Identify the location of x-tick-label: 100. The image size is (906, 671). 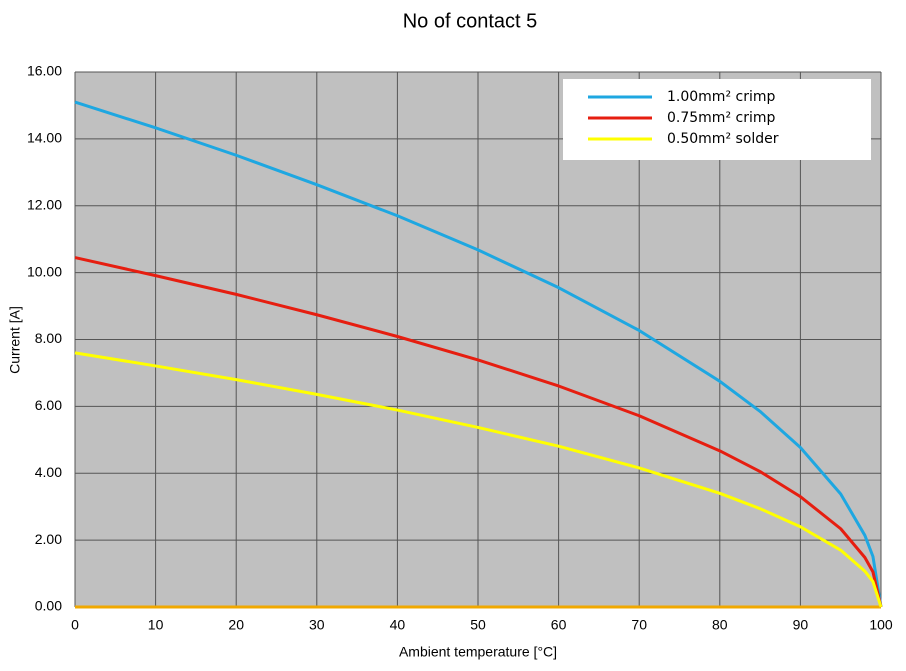
(881, 625).